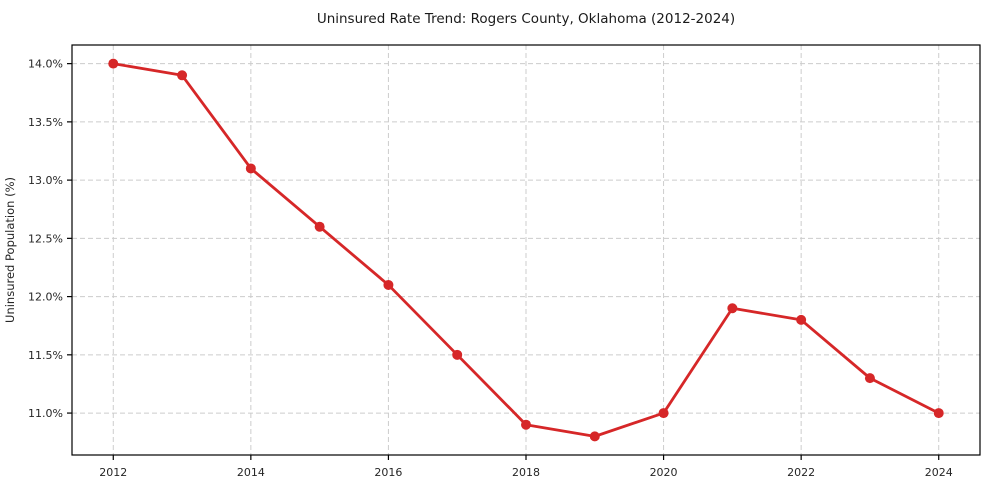 Image resolution: width=989 pixels, height=490 pixels. Describe the element at coordinates (664, 472) in the screenshot. I see `x-tick-label: 2020` at that location.